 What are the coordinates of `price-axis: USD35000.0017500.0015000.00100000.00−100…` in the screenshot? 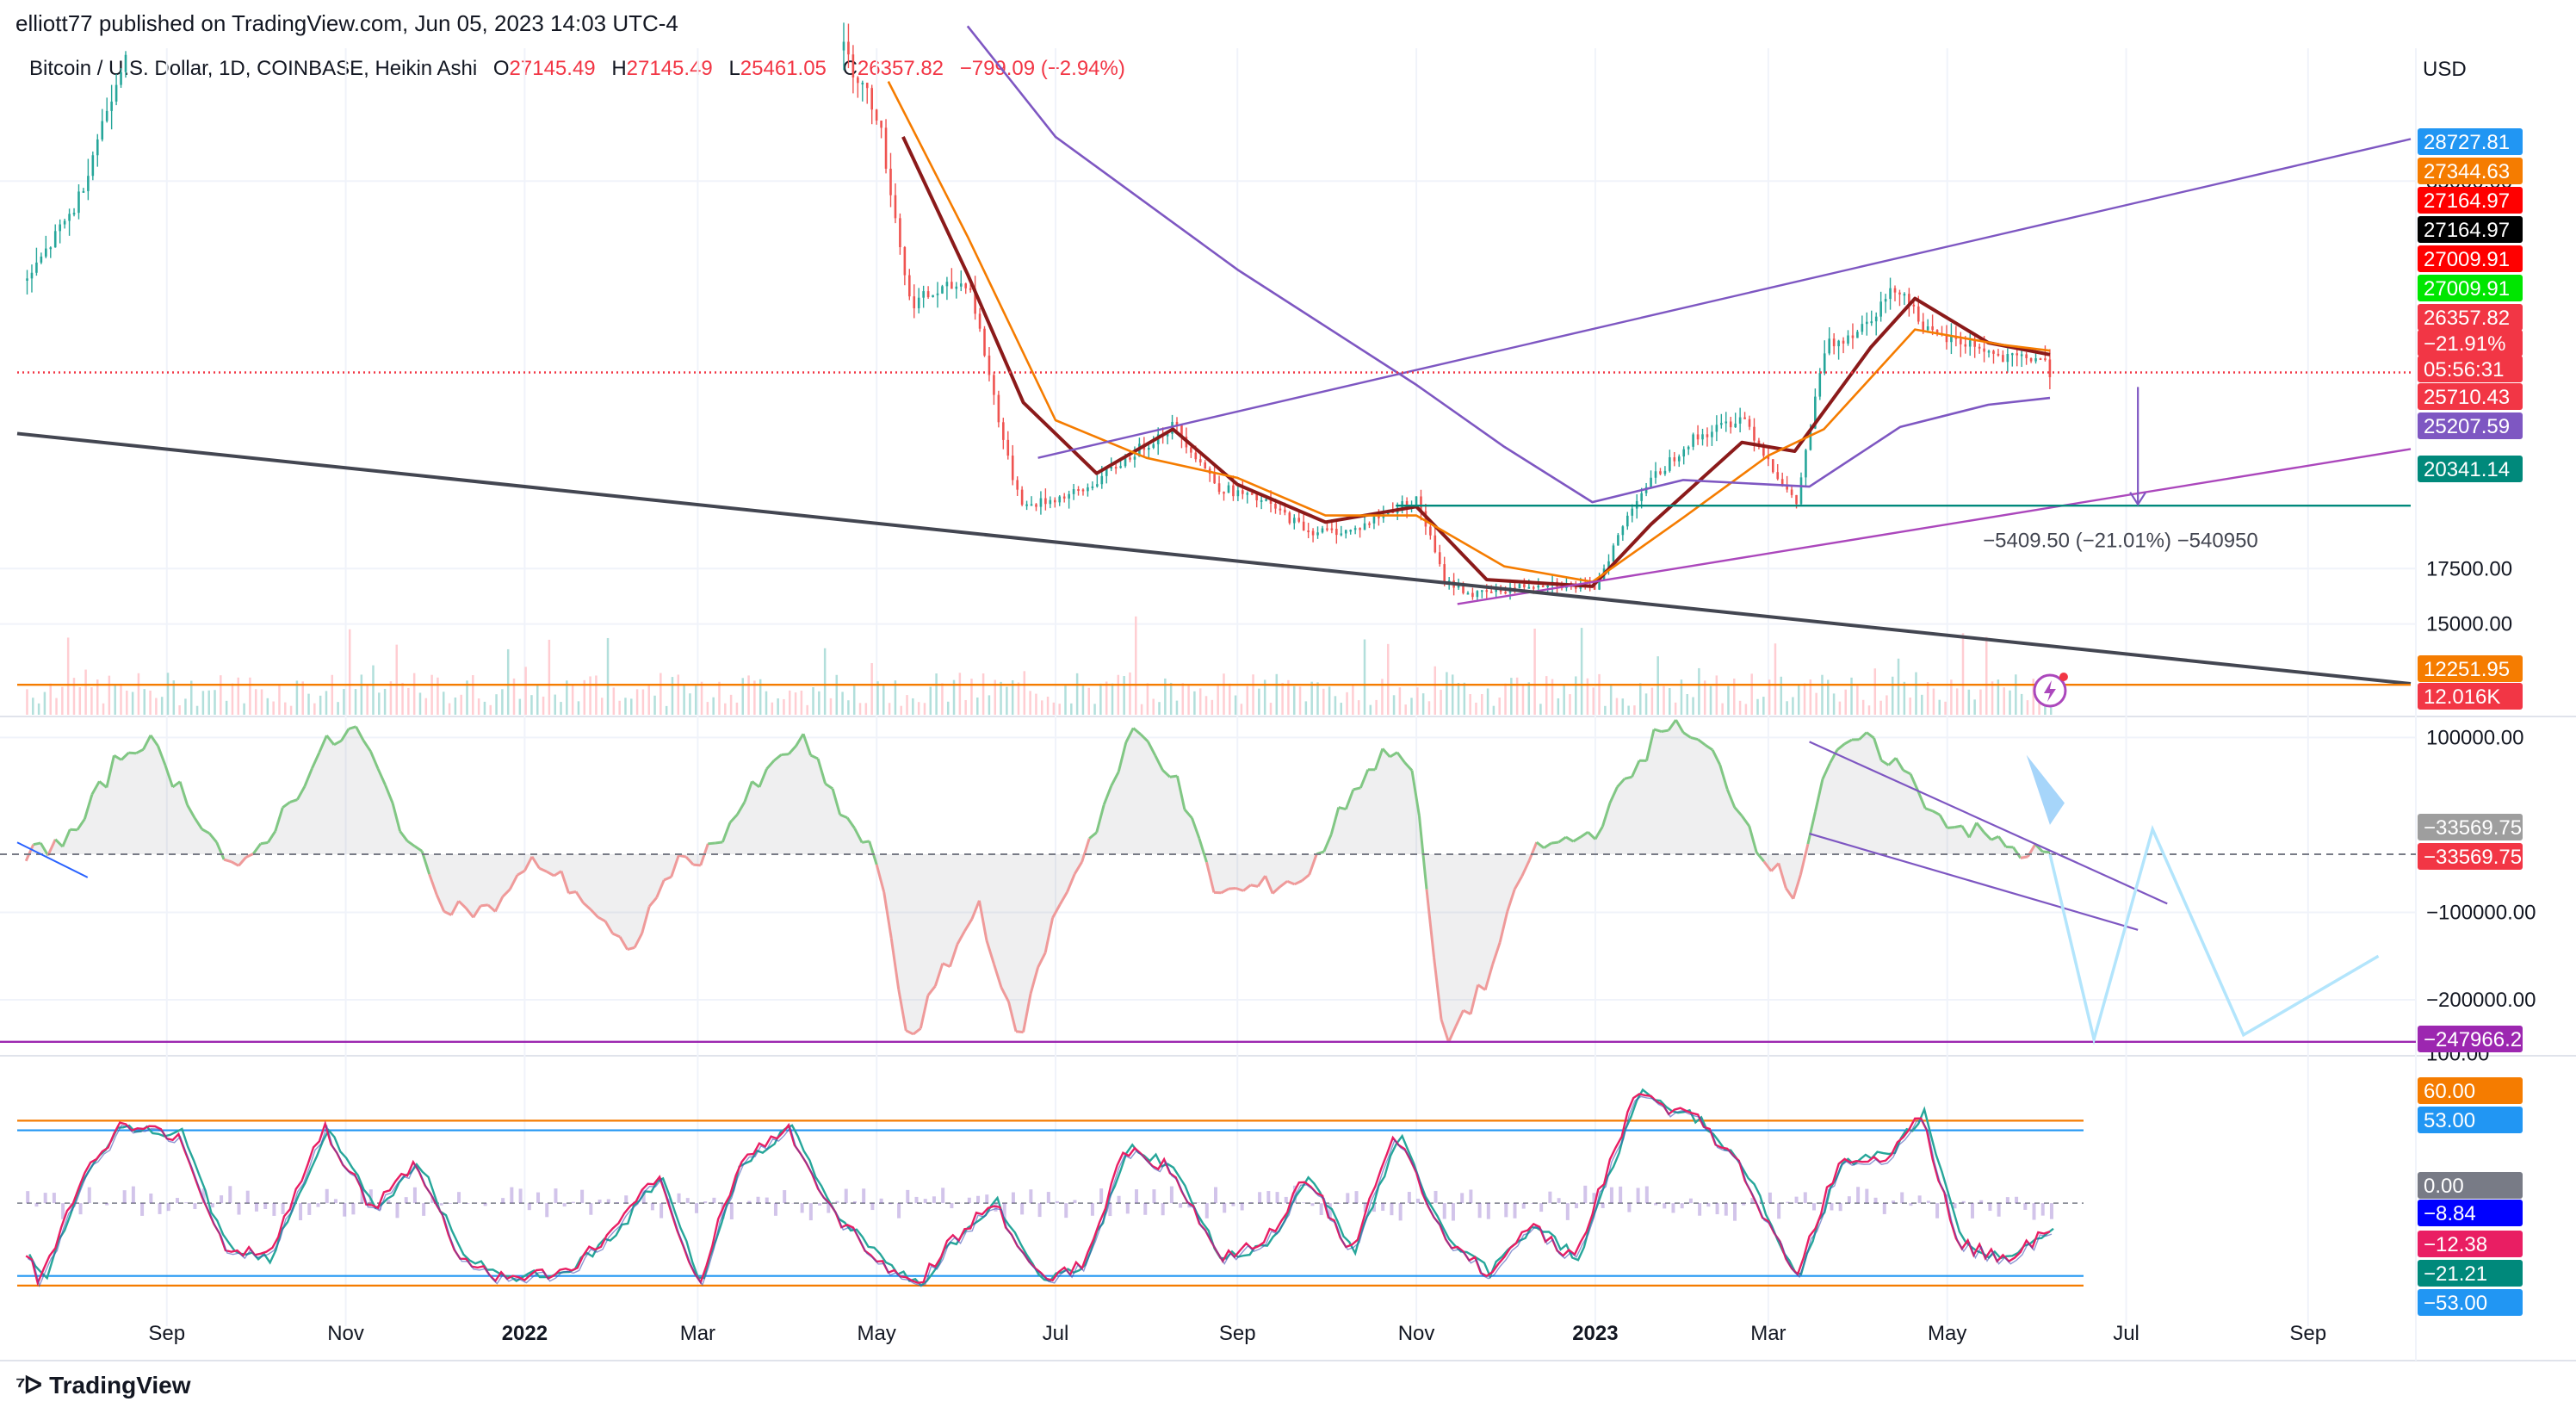 It's located at (2477, 687).